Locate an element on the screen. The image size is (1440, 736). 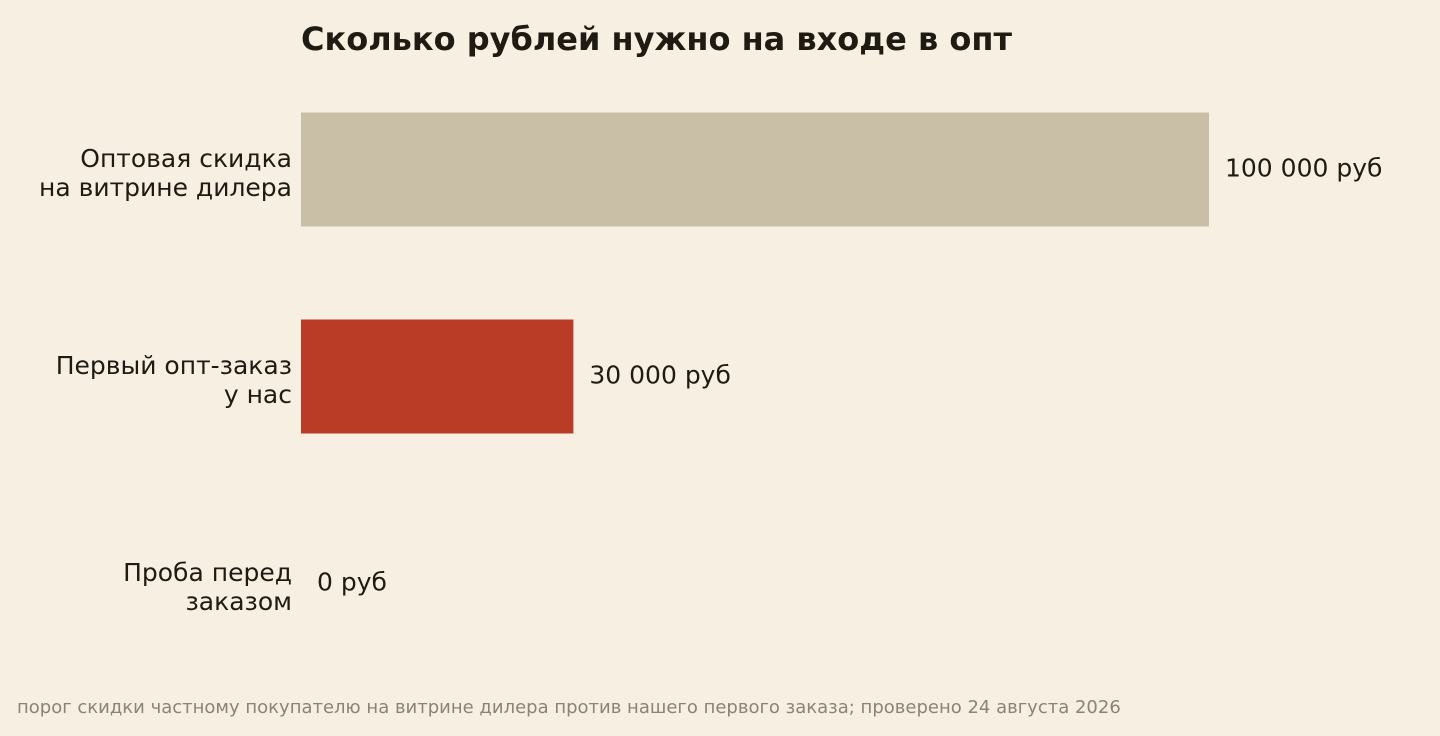
value-label: 0 руб is located at coordinates (352, 582).